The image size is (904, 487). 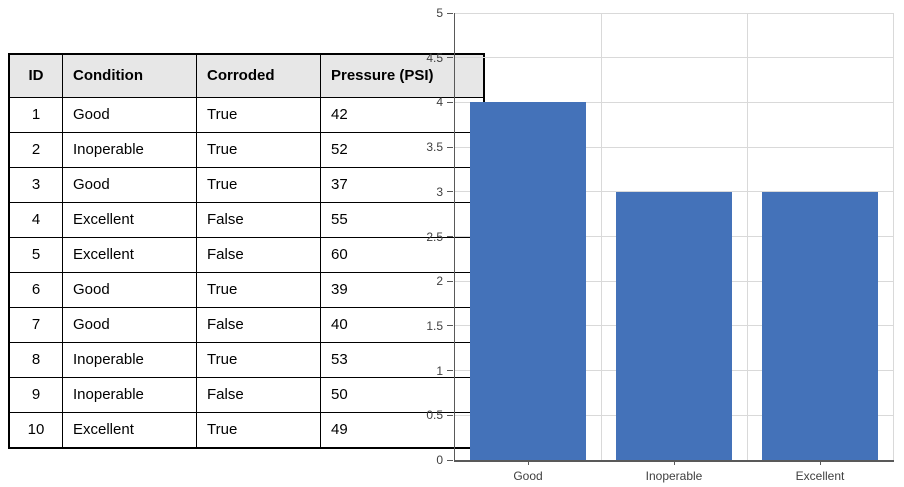 I want to click on table-row: 7 Good False 40, so click(x=246, y=325).